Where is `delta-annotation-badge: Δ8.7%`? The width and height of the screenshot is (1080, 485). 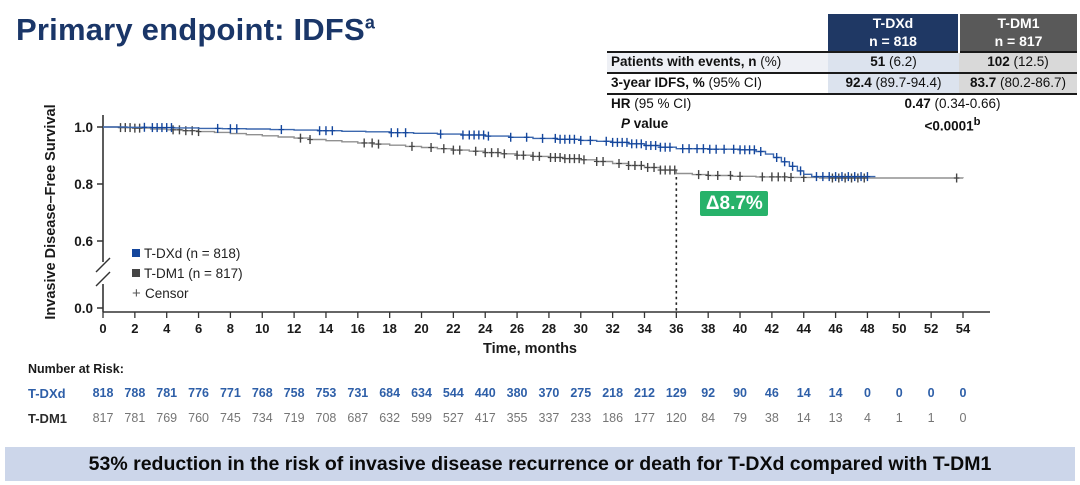
delta-annotation-badge: Δ8.7% is located at coordinates (734, 203).